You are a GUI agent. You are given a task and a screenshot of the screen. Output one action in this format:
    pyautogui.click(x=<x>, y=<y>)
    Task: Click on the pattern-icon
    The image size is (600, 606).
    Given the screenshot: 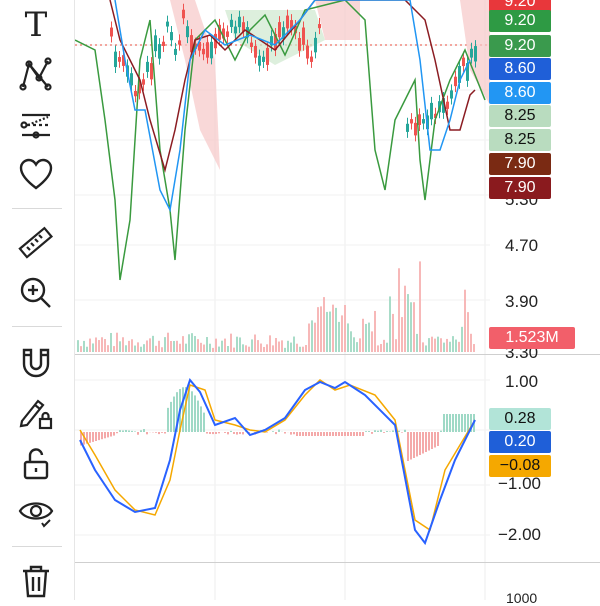 What is the action you would take?
    pyautogui.click(x=36, y=74)
    